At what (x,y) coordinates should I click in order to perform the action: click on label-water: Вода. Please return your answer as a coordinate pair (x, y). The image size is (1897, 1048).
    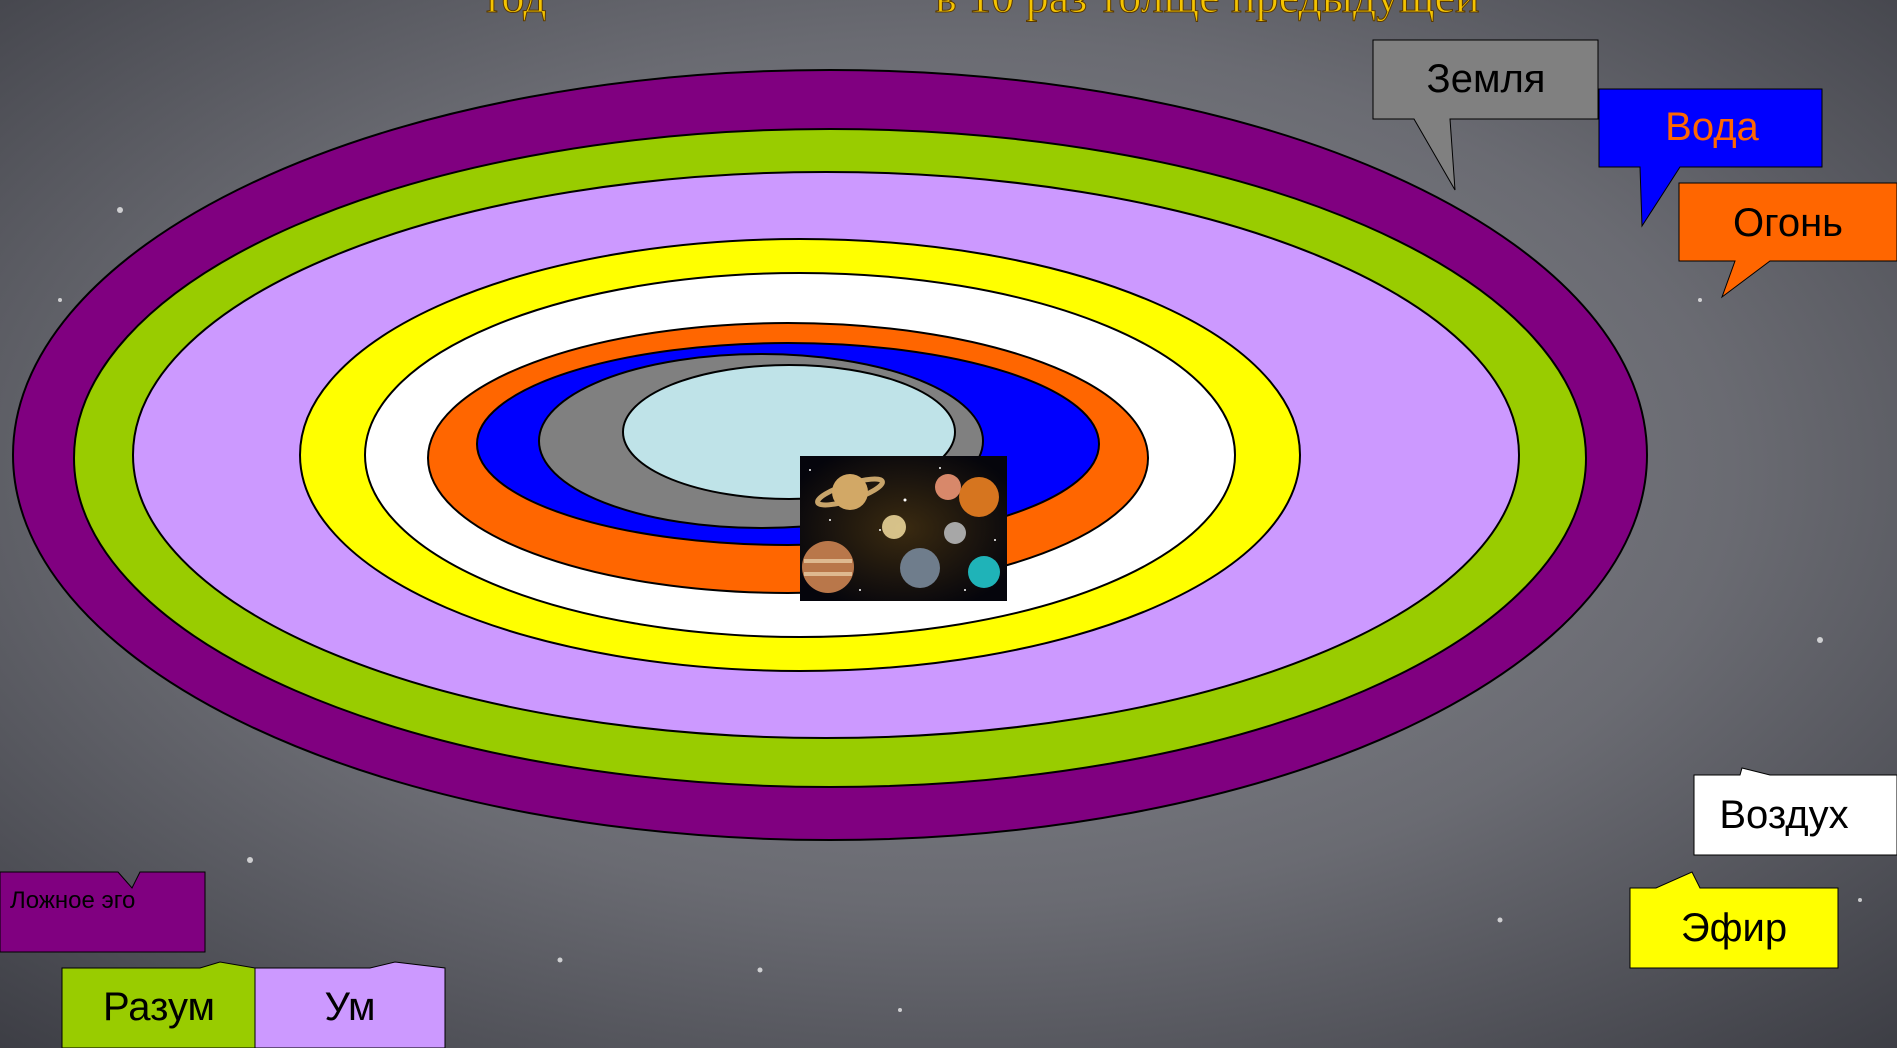
    Looking at the image, I should click on (1712, 127).